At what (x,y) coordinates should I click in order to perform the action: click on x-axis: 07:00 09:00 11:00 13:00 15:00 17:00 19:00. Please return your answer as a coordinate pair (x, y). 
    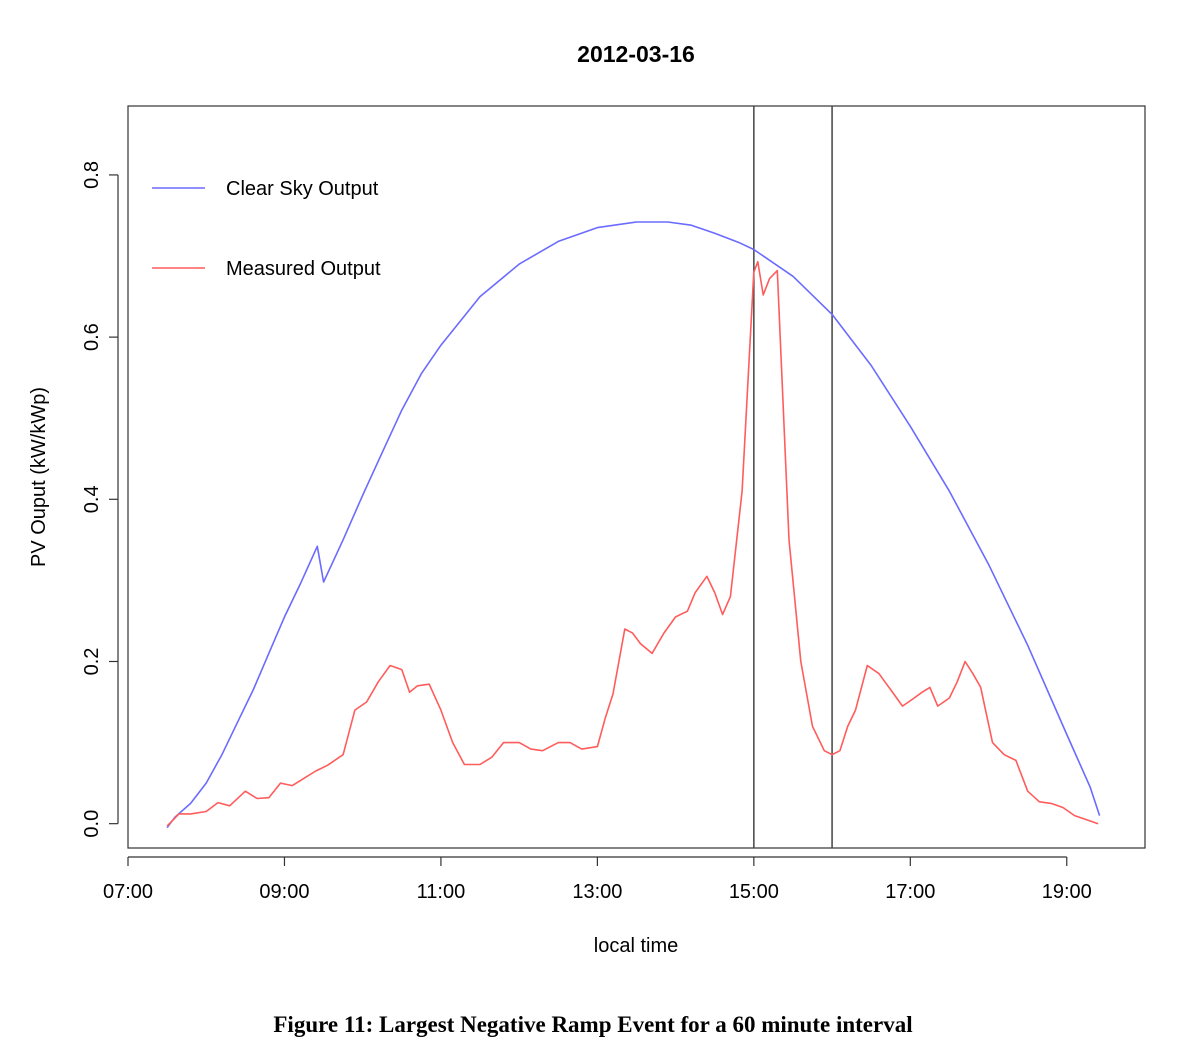
    Looking at the image, I should click on (597, 879).